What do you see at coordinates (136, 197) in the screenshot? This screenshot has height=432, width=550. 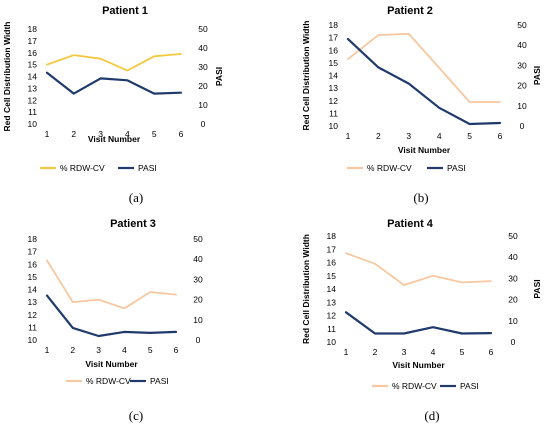 I see `panel-caption: (a)` at bounding box center [136, 197].